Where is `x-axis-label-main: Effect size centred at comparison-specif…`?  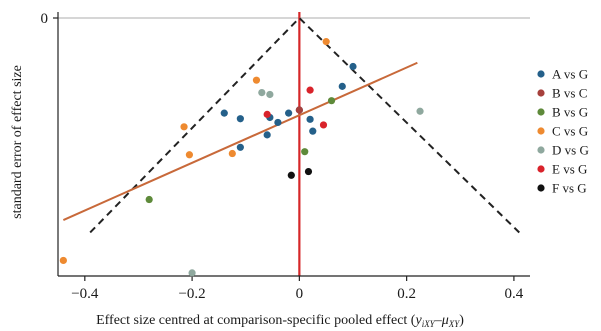 x-axis-label-main: Effect size centred at comparison-specif… is located at coordinates (256, 320).